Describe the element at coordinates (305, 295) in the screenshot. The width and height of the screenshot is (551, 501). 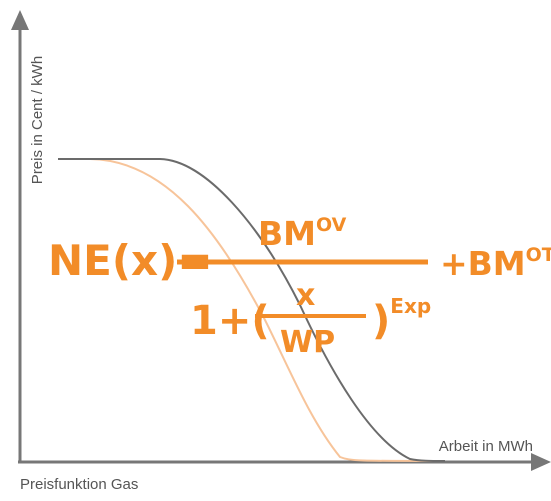
I see `formula-inner-numerator: x` at that location.